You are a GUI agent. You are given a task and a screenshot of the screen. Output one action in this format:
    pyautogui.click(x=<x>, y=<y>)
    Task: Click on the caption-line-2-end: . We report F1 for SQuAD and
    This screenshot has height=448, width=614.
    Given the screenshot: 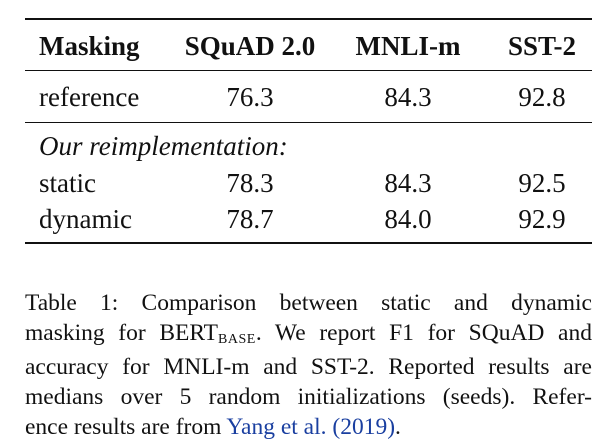 What is the action you would take?
    pyautogui.click(x=423, y=333)
    